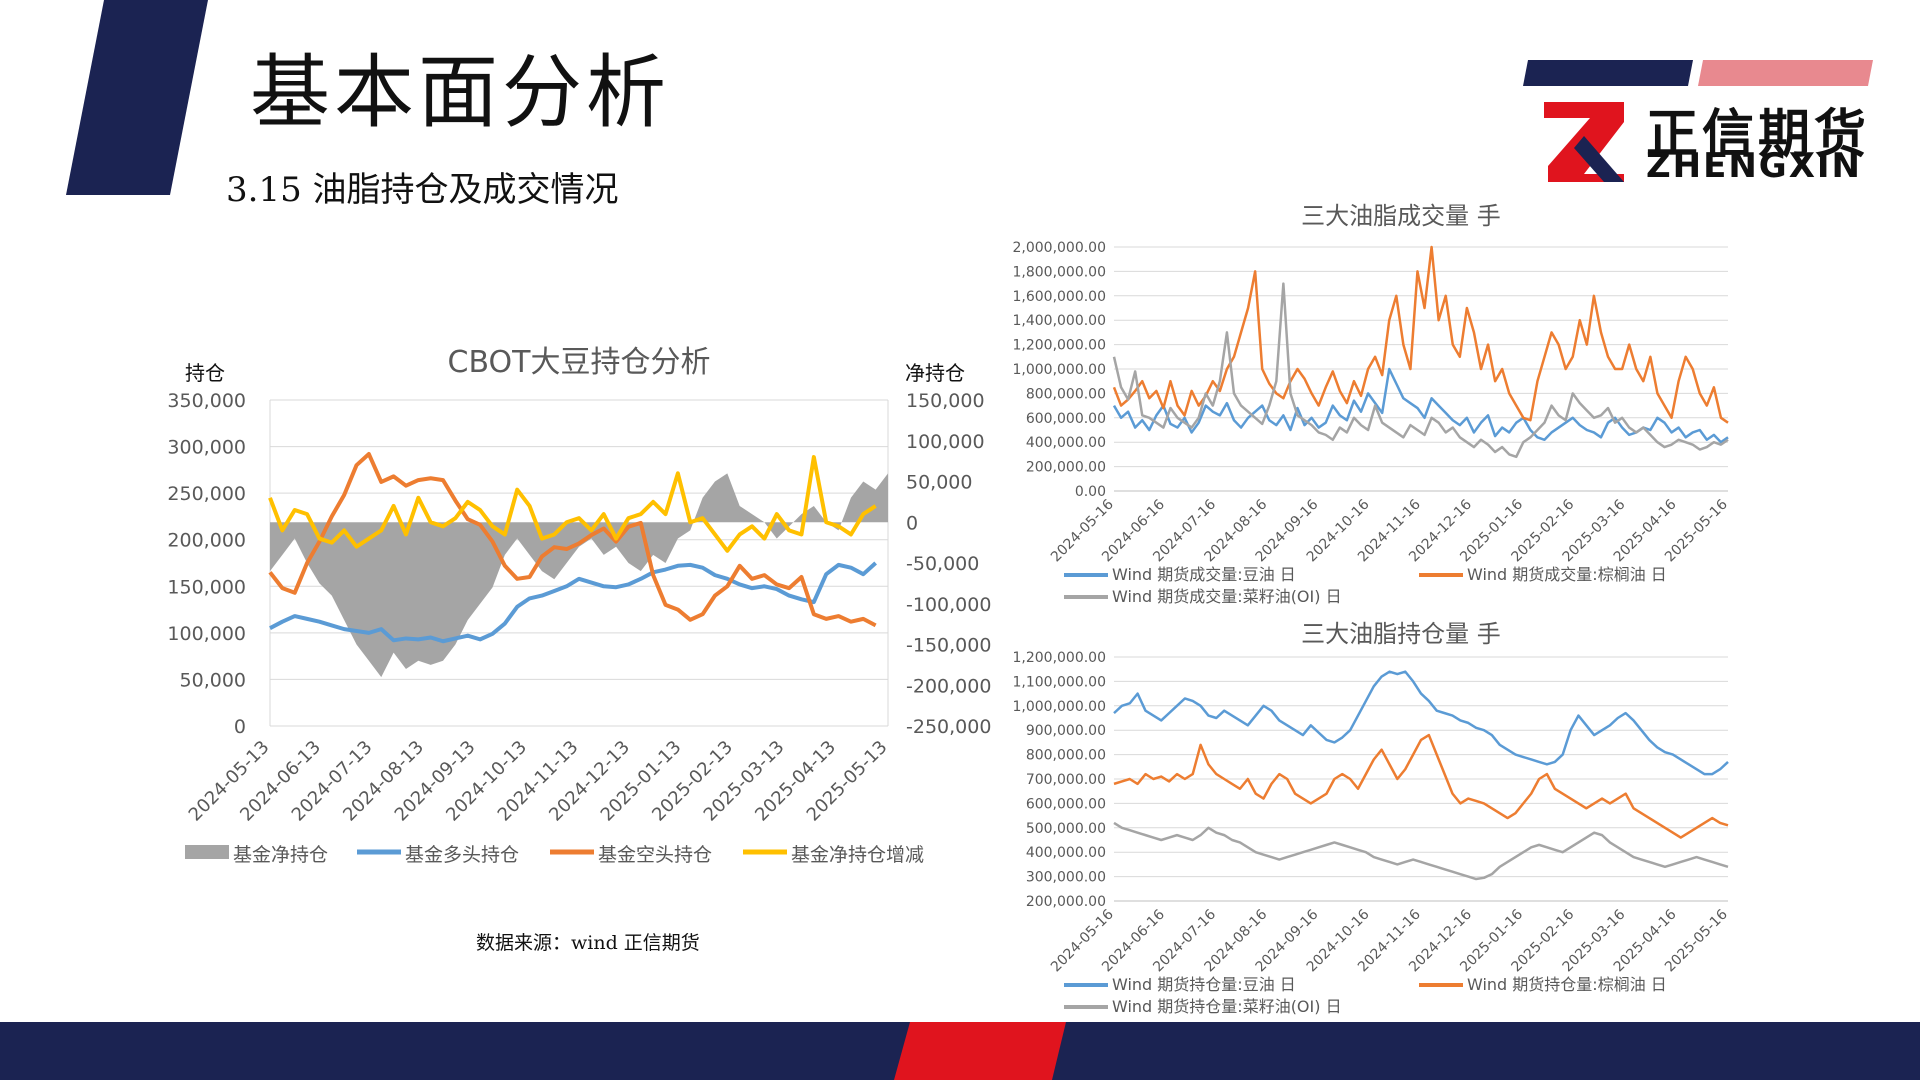 The width and height of the screenshot is (1920, 1080). What do you see at coordinates (1584, 142) in the screenshot?
I see `logo-z-icon` at bounding box center [1584, 142].